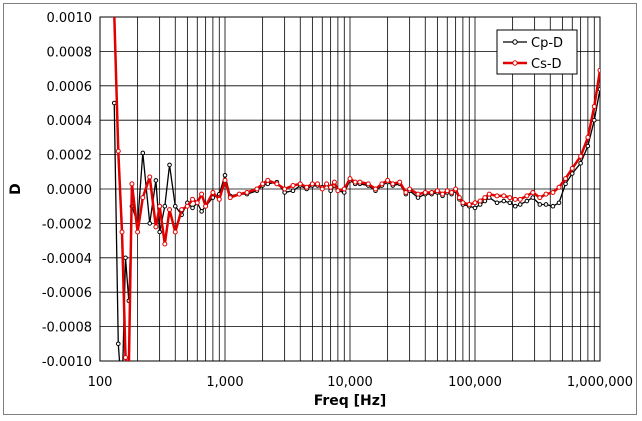 This screenshot has width=642, height=421. What do you see at coordinates (16, 189) in the screenshot?
I see `y-axis-title: D` at bounding box center [16, 189].